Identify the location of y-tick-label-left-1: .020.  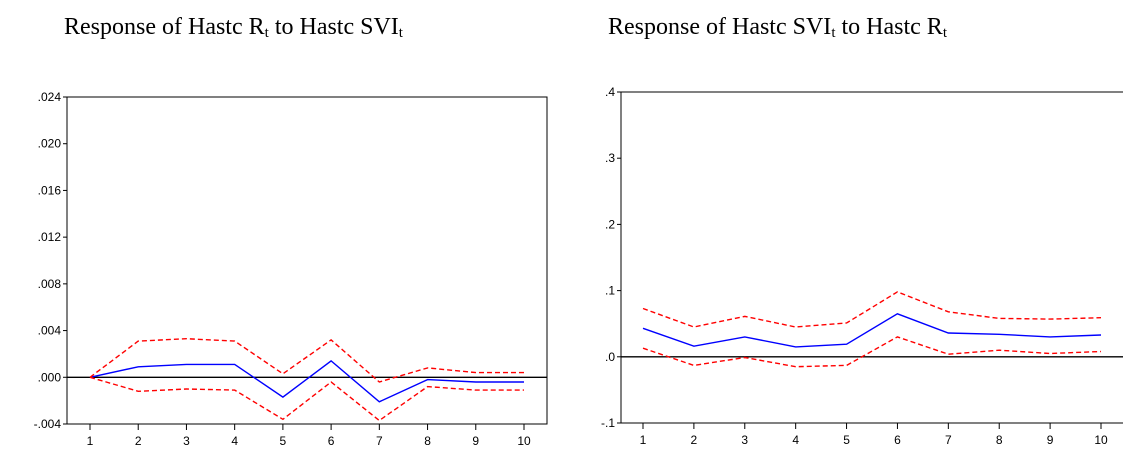
(50, 144).